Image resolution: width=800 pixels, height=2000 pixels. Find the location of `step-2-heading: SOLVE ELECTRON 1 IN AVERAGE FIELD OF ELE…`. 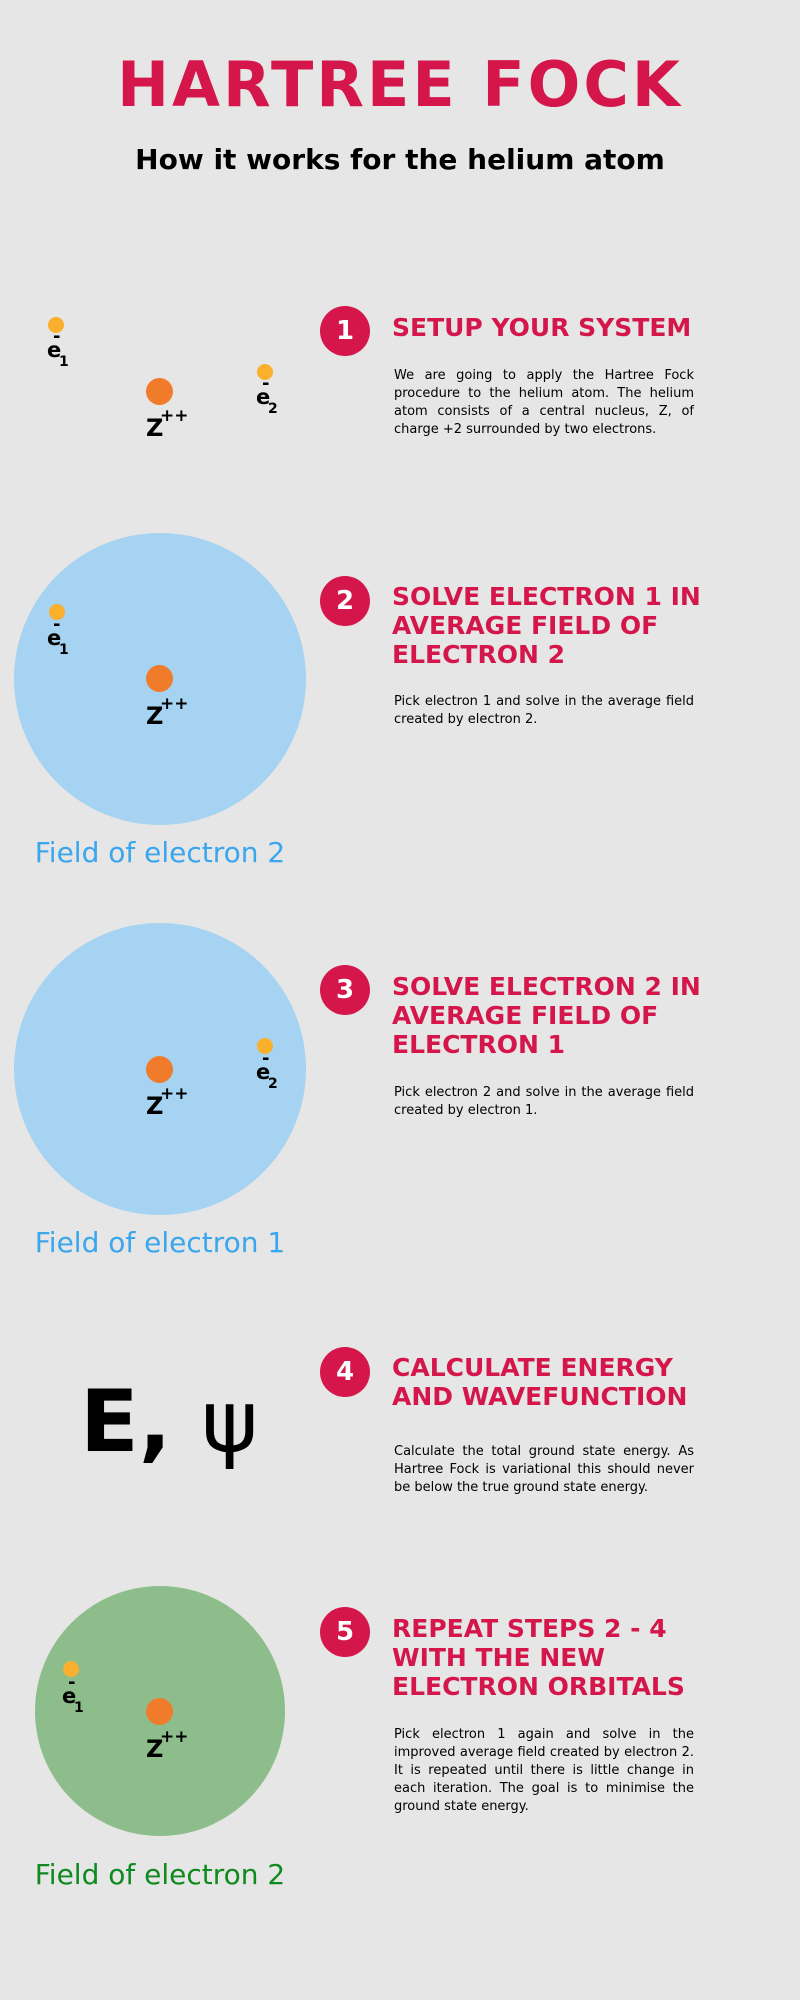

step-2-heading: SOLVE ELECTRON 1 IN AVERAGE FIELD OF ELE… is located at coordinates (546, 625).